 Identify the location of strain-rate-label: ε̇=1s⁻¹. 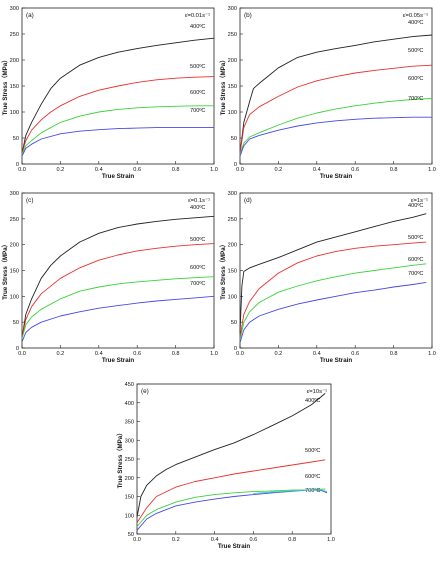
(419, 201).